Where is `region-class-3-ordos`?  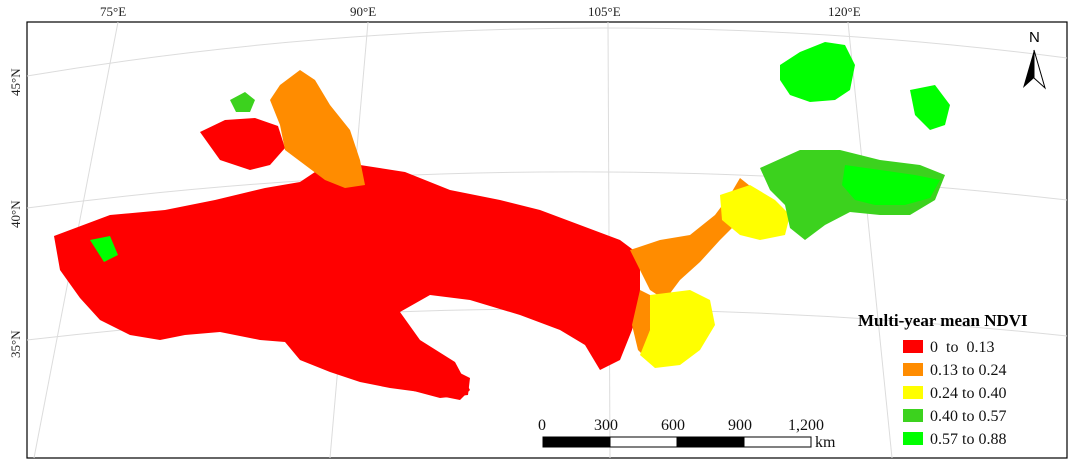
region-class-3-ordos is located at coordinates (755, 212).